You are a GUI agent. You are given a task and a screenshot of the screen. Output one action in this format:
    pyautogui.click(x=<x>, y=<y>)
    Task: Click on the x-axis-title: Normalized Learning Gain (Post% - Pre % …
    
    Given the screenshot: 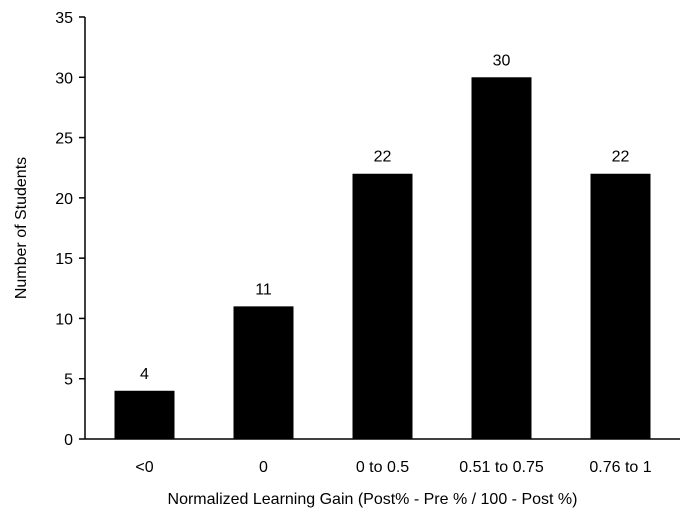 What is the action you would take?
    pyautogui.click(x=373, y=499)
    